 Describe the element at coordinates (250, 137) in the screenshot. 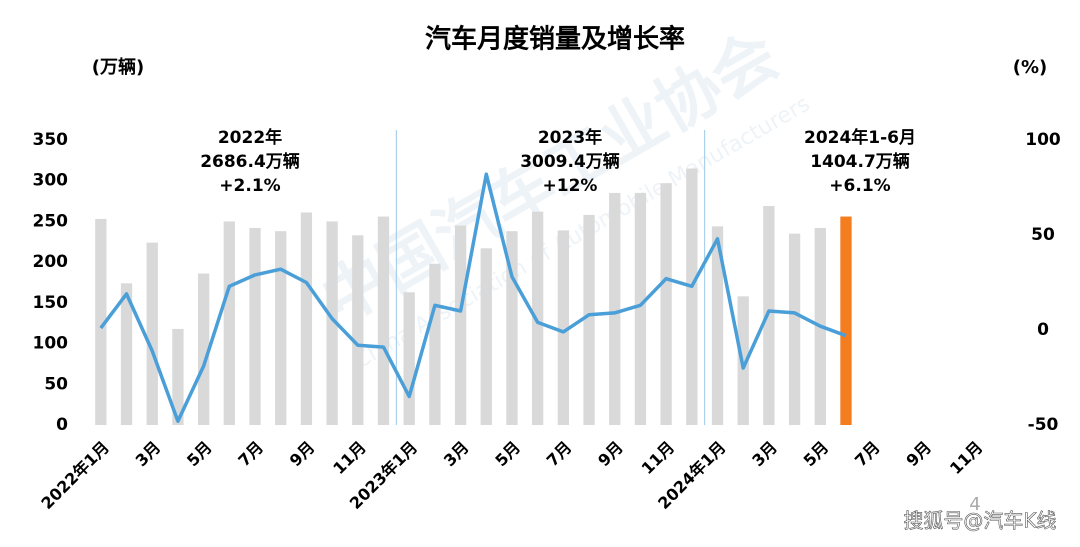

I see `annotation: 2022年` at that location.